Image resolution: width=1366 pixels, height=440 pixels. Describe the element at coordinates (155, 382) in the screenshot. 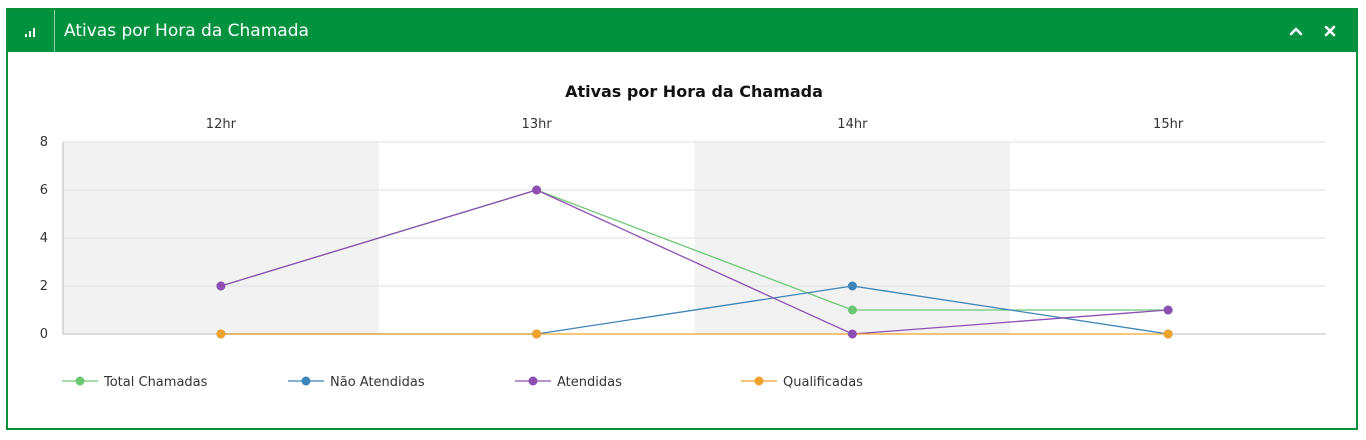

I see `legend-label: Total Chamadas` at that location.